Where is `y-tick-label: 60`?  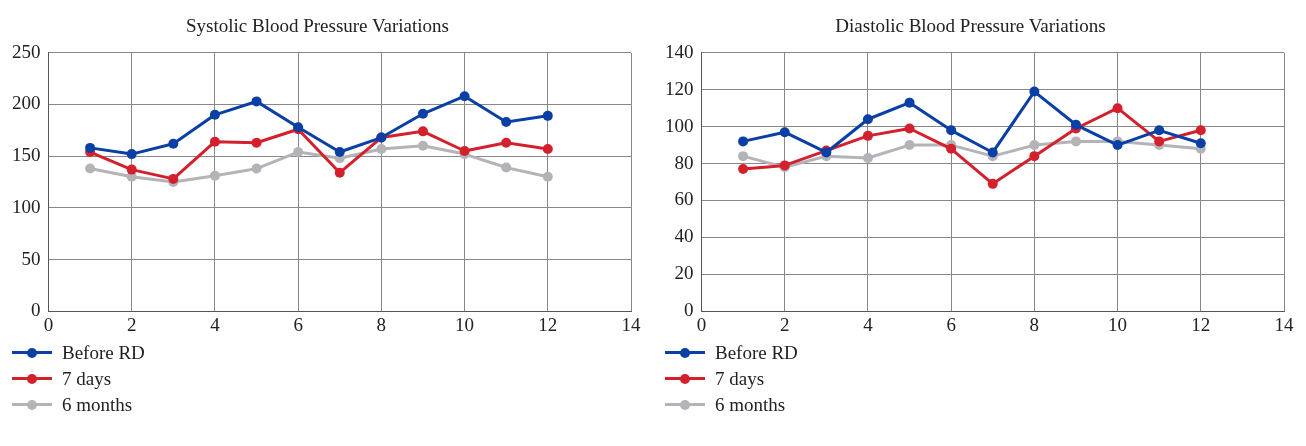 y-tick-label: 60 is located at coordinates (684, 199).